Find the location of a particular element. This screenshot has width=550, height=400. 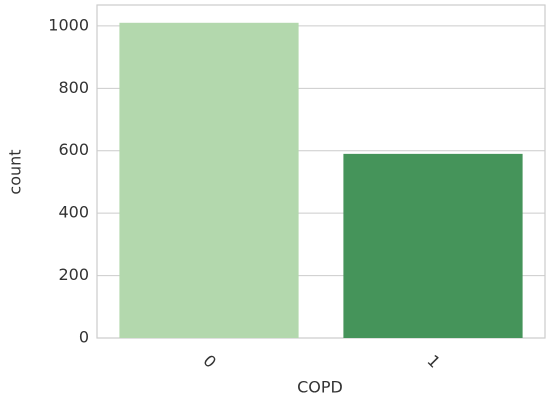

y-tick-label: 200 is located at coordinates (73, 274).